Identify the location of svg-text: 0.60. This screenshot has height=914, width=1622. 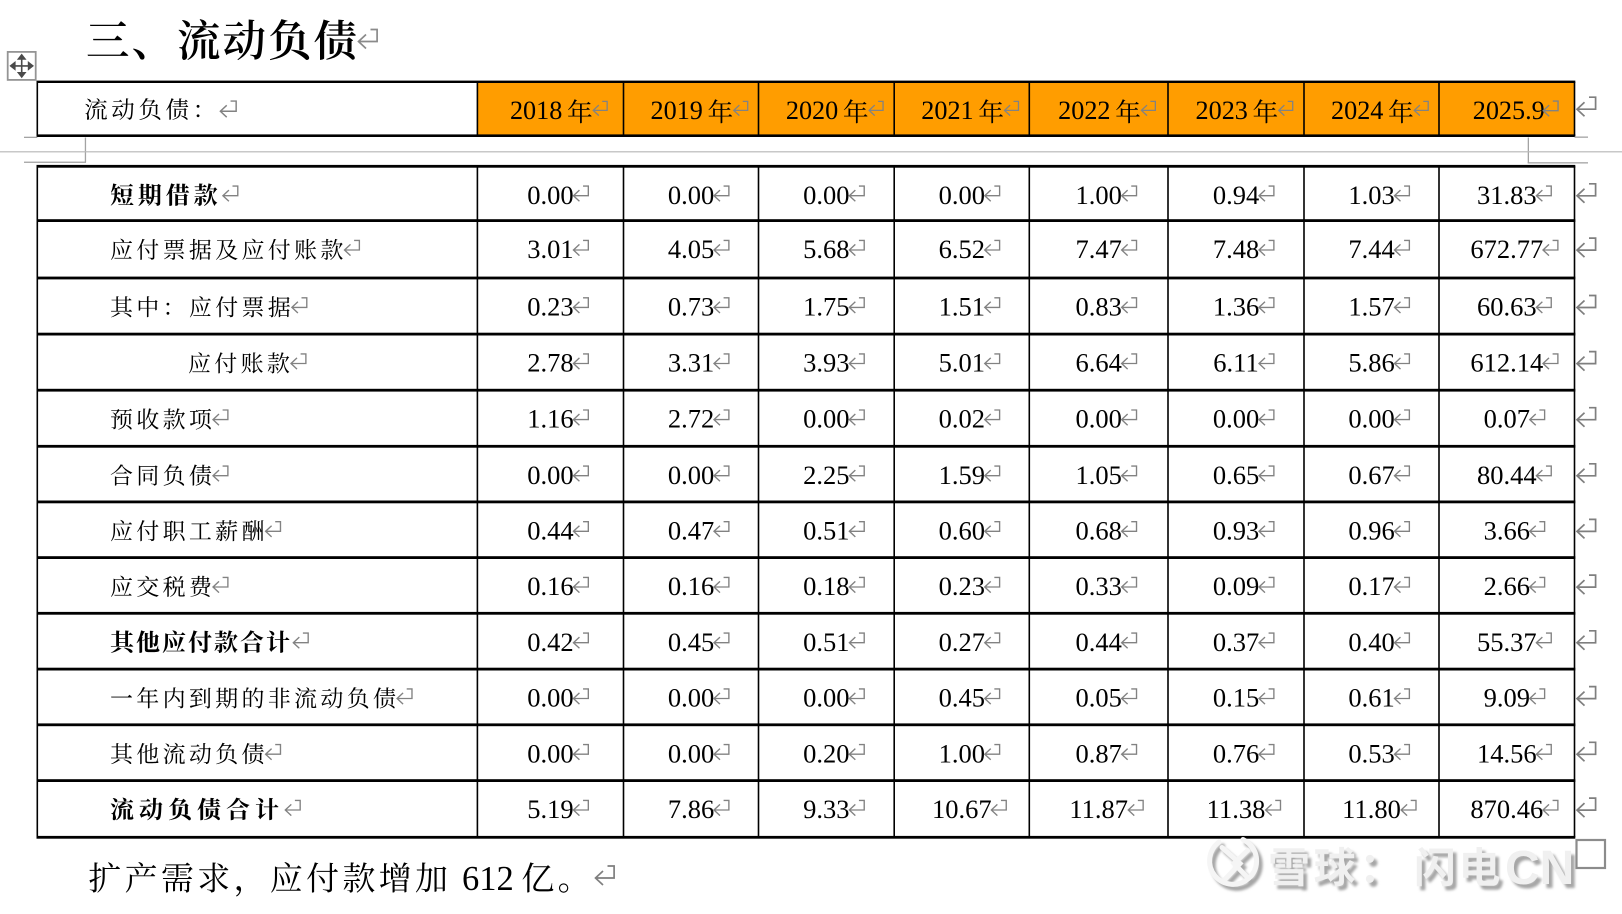
(962, 530).